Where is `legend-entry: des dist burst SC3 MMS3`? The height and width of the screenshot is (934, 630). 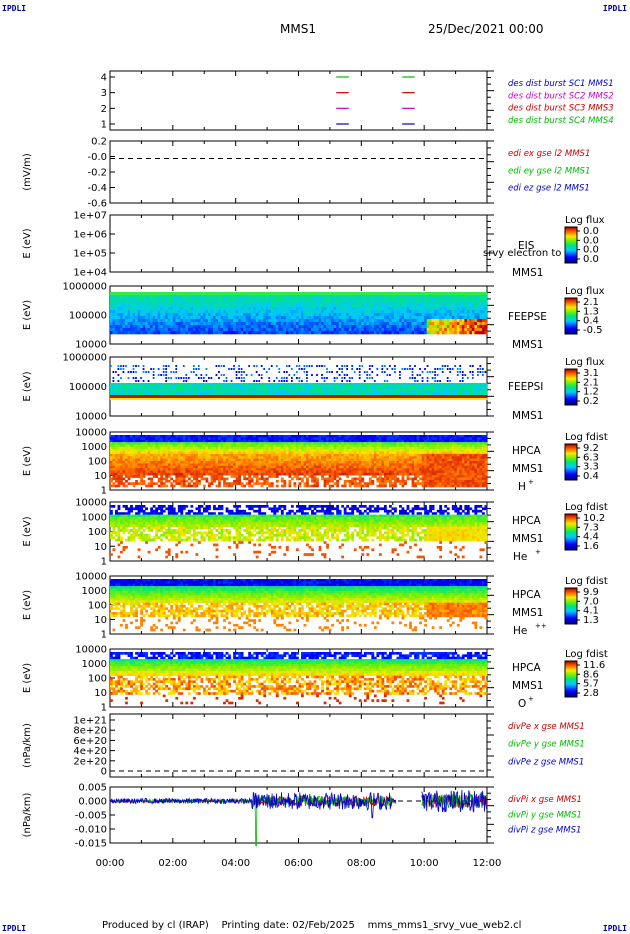
legend-entry: des dist burst SC3 MMS3 is located at coordinates (561, 109).